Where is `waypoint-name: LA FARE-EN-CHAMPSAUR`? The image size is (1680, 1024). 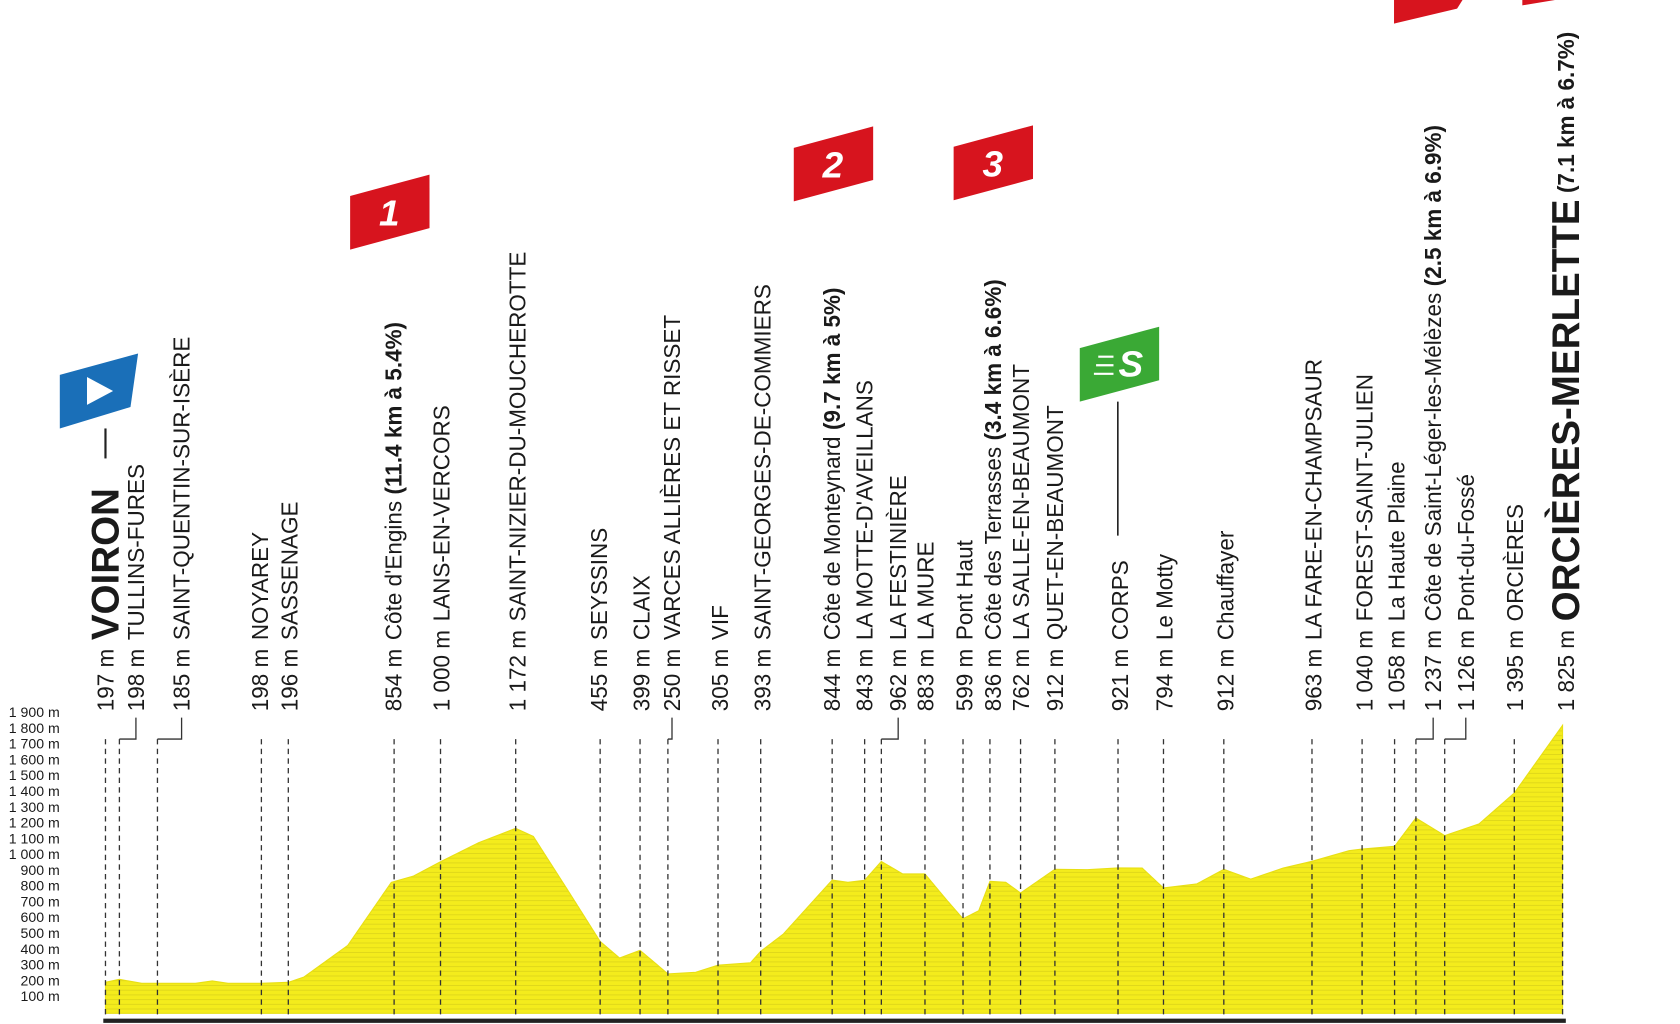
waypoint-name: LA FARE-EN-CHAMPSAUR is located at coordinates (1313, 499).